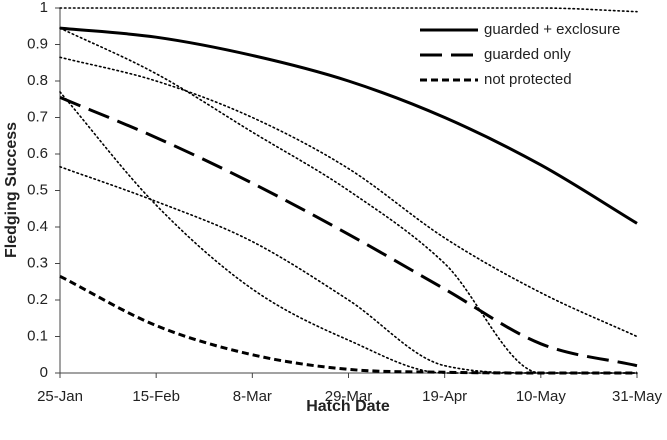 This screenshot has height=440, width=667. What do you see at coordinates (37, 189) in the screenshot?
I see `y-tick-label: 0.5` at bounding box center [37, 189].